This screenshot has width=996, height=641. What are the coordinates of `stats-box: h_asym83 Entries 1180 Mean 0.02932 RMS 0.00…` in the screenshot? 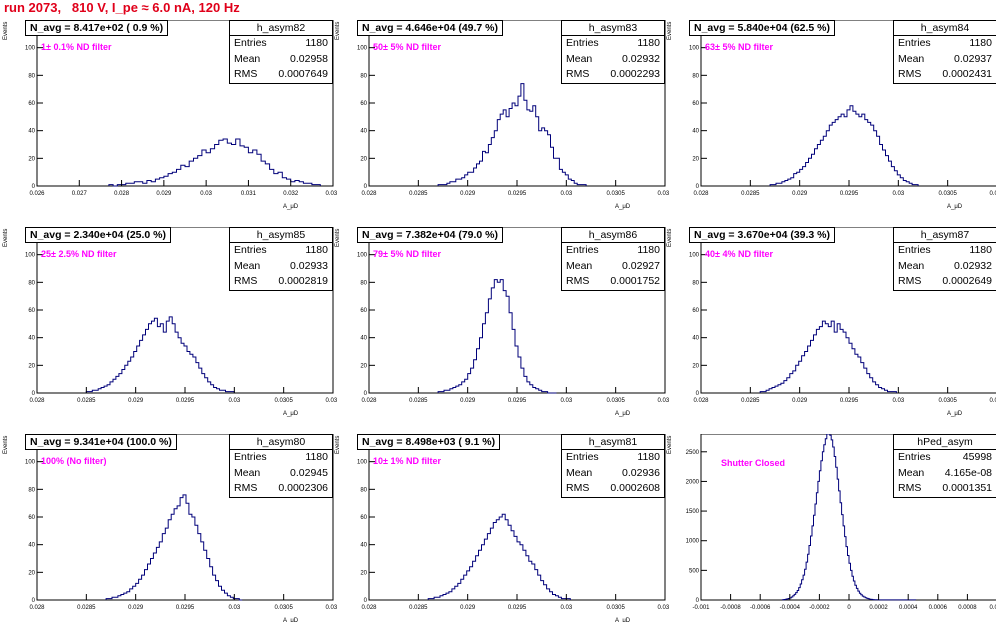 It's located at (613, 52).